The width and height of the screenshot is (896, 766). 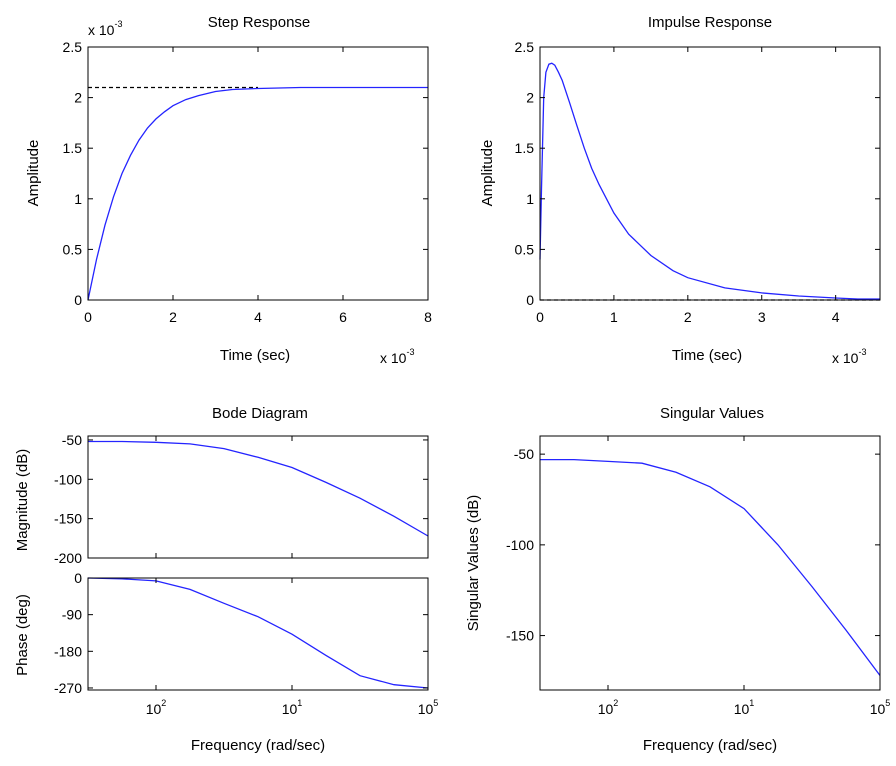 I want to click on step-axes-frame, so click(x=258, y=173).